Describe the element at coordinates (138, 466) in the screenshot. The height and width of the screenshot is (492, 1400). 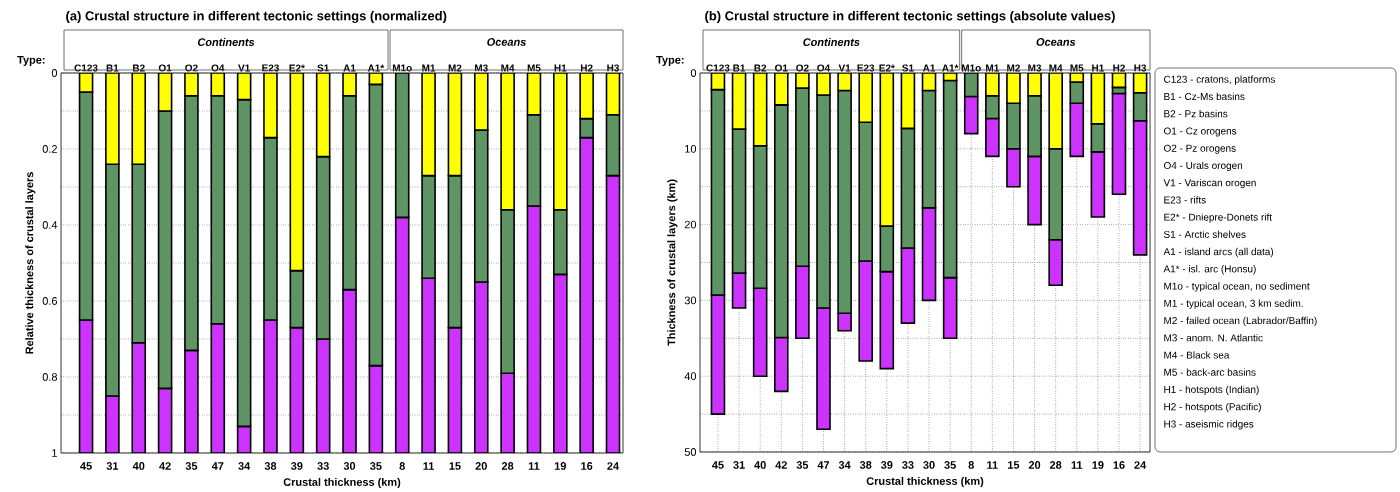
I see `text: 40` at that location.